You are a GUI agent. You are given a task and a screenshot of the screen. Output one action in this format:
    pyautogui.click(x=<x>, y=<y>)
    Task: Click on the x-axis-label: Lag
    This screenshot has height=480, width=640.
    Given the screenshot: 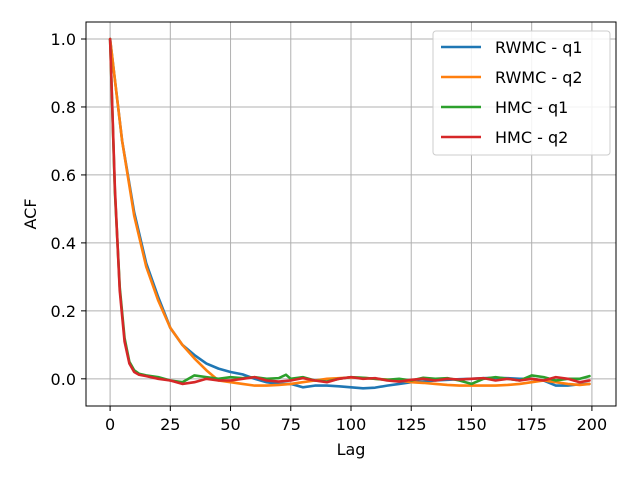 What is the action you would take?
    pyautogui.click(x=351, y=449)
    